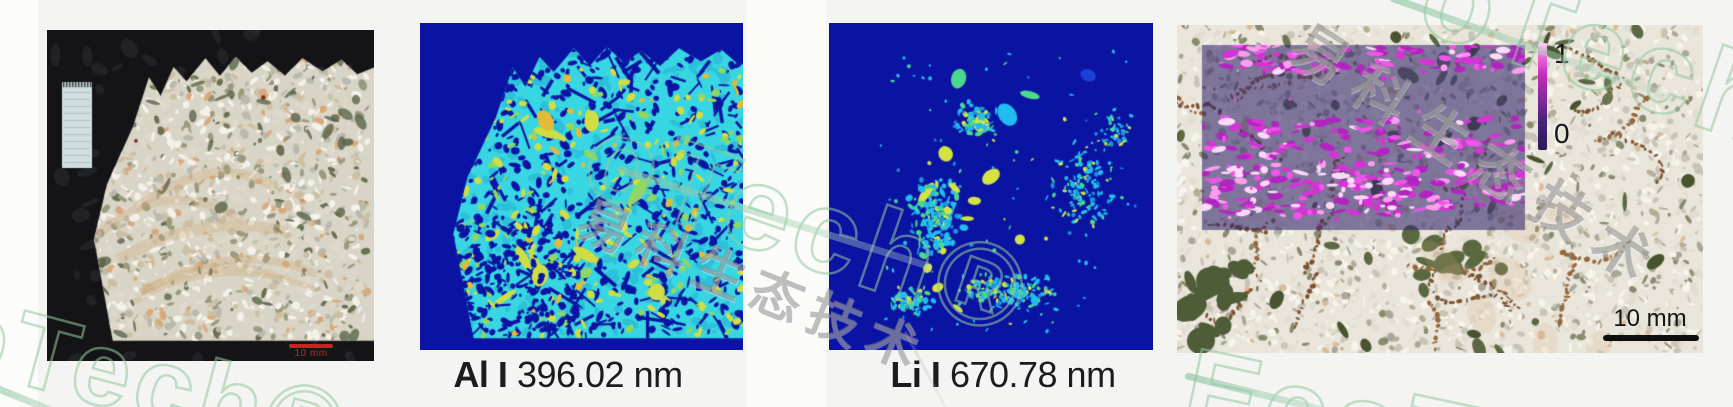 The width and height of the screenshot is (1733, 407). I want to click on colorbar, so click(1542, 96).